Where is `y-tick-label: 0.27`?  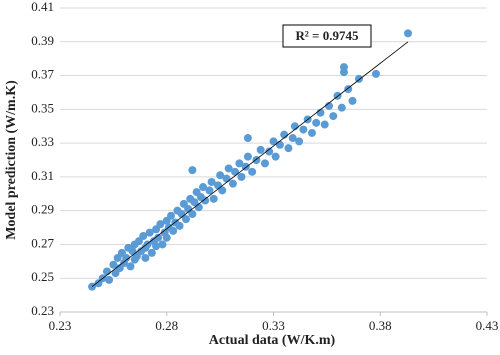 y-tick-label: 0.27 is located at coordinates (42, 242).